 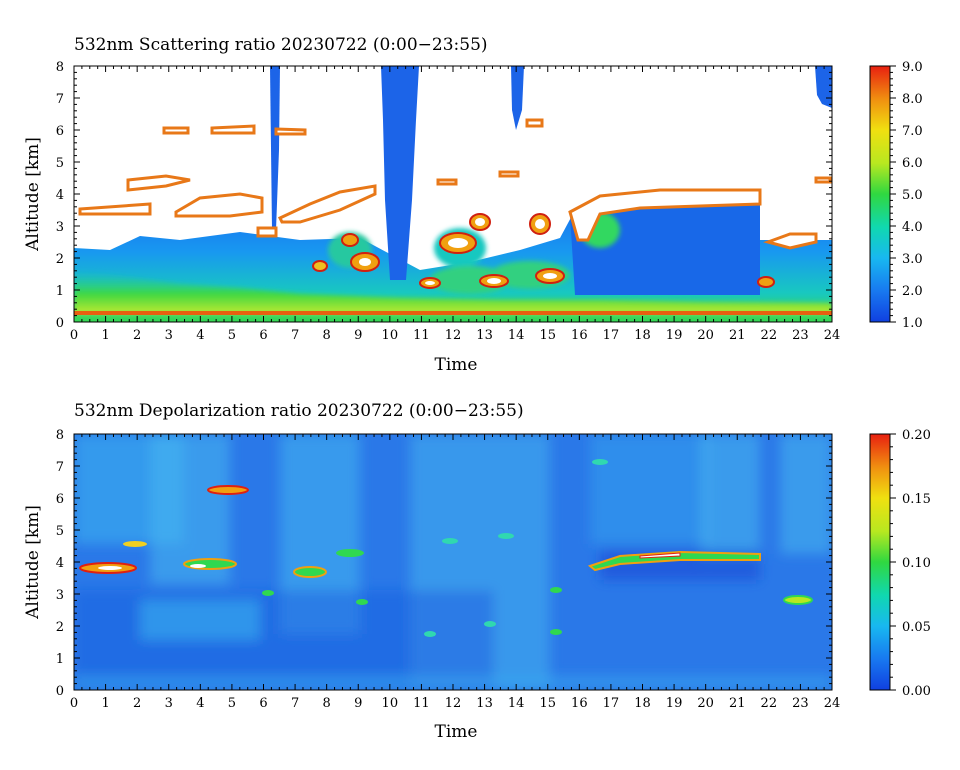 What do you see at coordinates (543, 251) in the screenshot?
I see `aerosol-hotspots` at bounding box center [543, 251].